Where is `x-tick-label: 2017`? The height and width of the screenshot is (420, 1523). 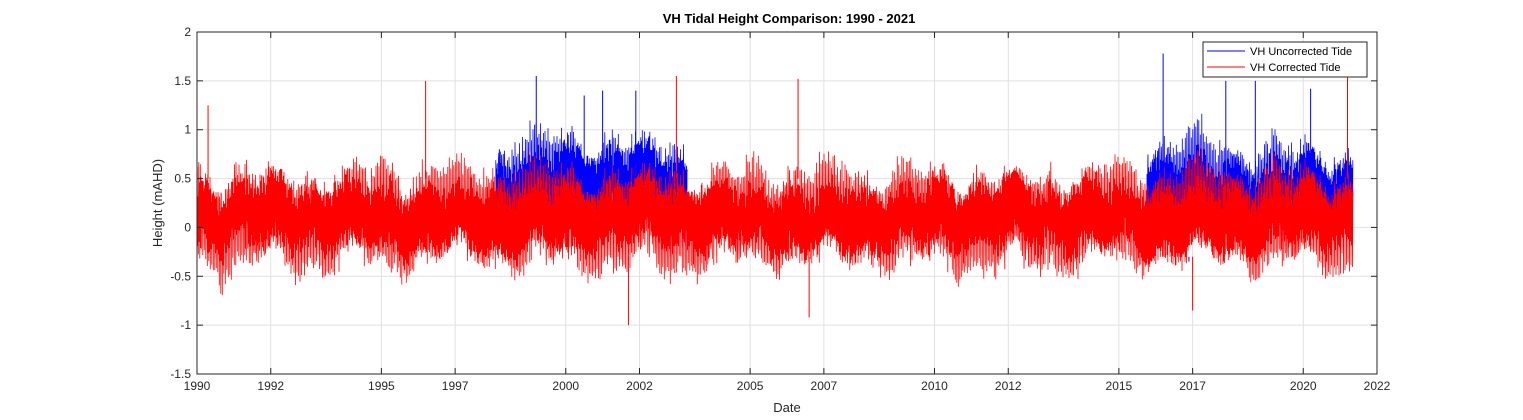
x-tick-label: 2017 is located at coordinates (1192, 386).